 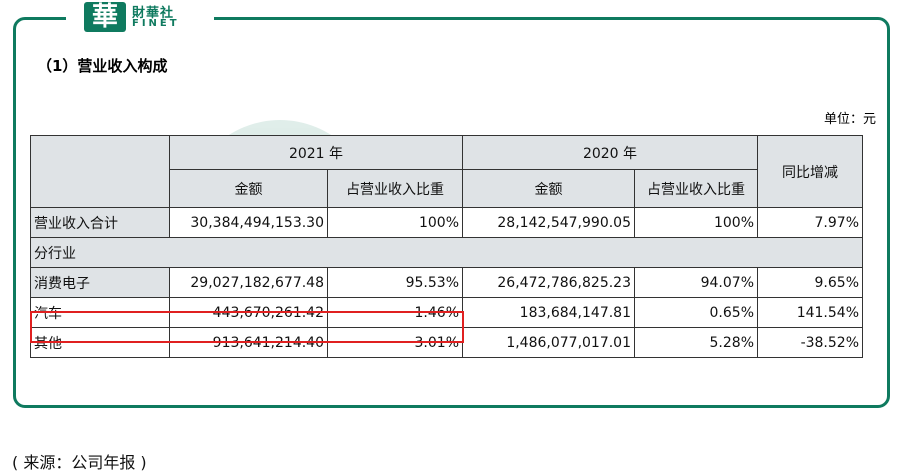 What do you see at coordinates (156, 23) in the screenshot?
I see `logo-sub: FINET` at bounding box center [156, 23].